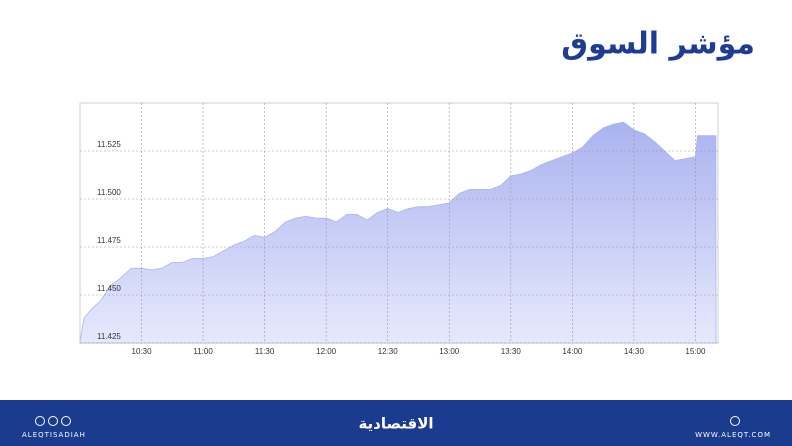  I want to click on x-tick-label: 12:30, so click(388, 351).